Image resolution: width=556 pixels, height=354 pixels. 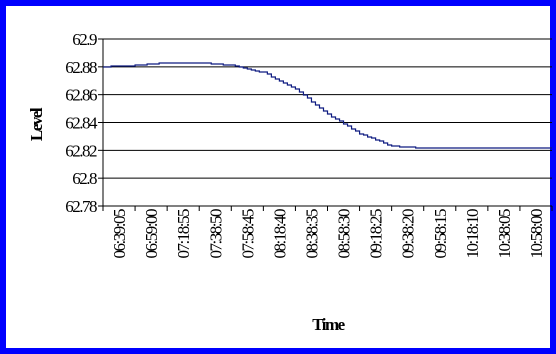 I want to click on y-tick-label: 62.84, so click(x=81, y=123).